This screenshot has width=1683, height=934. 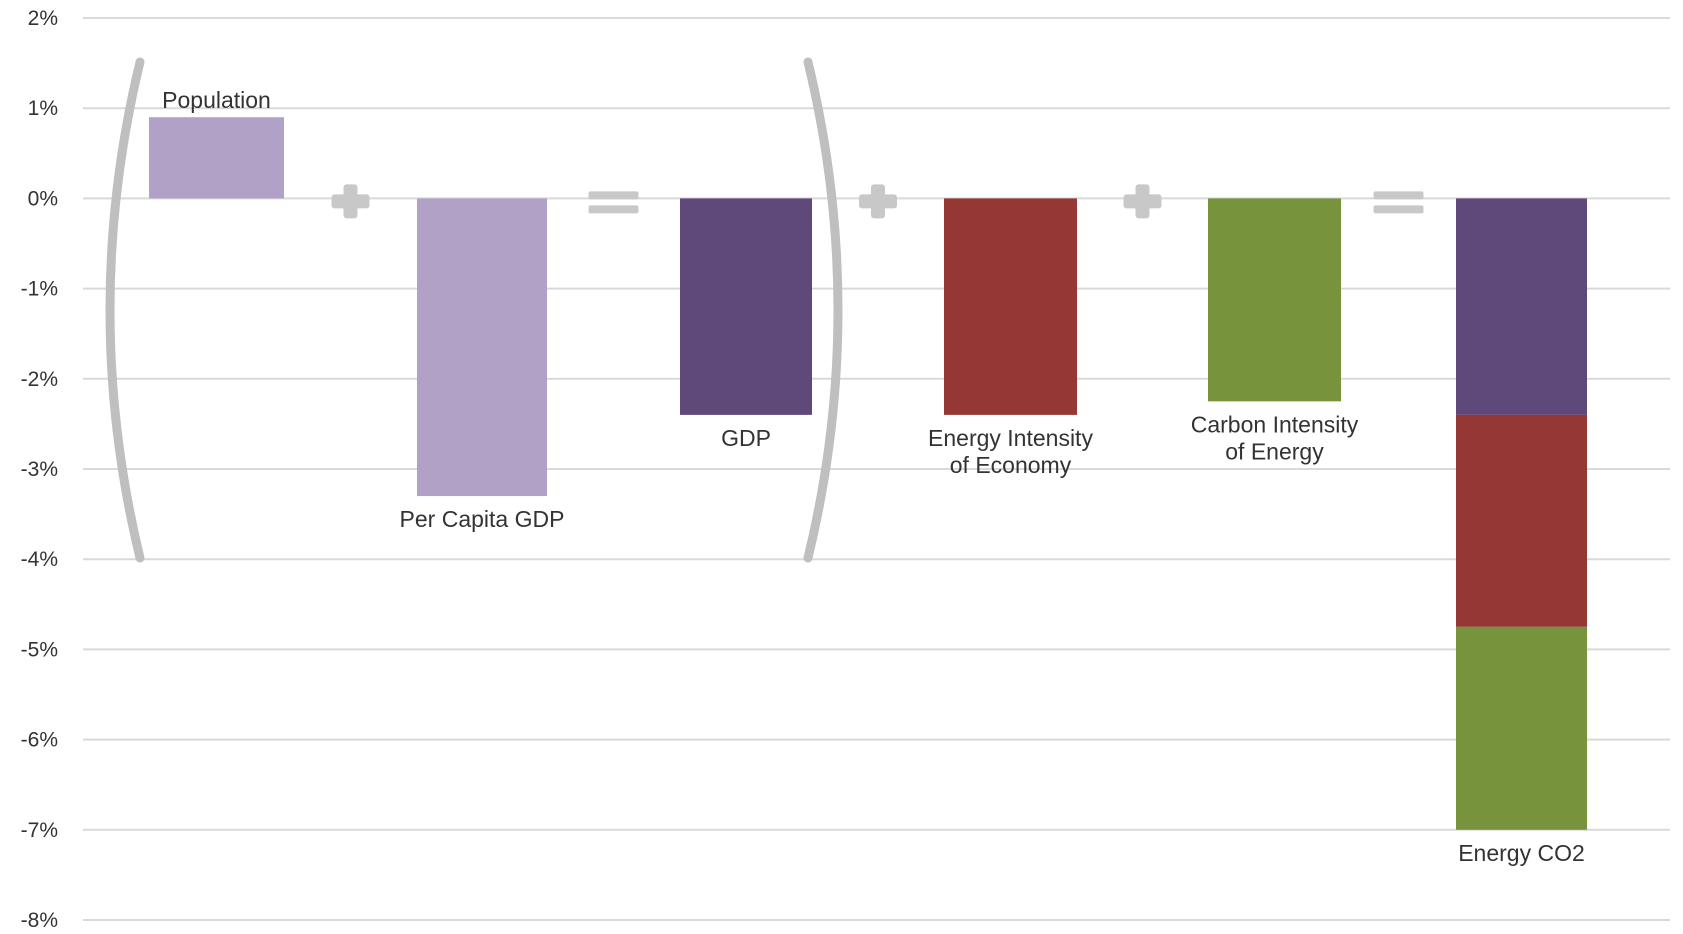 I want to click on y-tick-label: -2%, so click(x=39, y=379).